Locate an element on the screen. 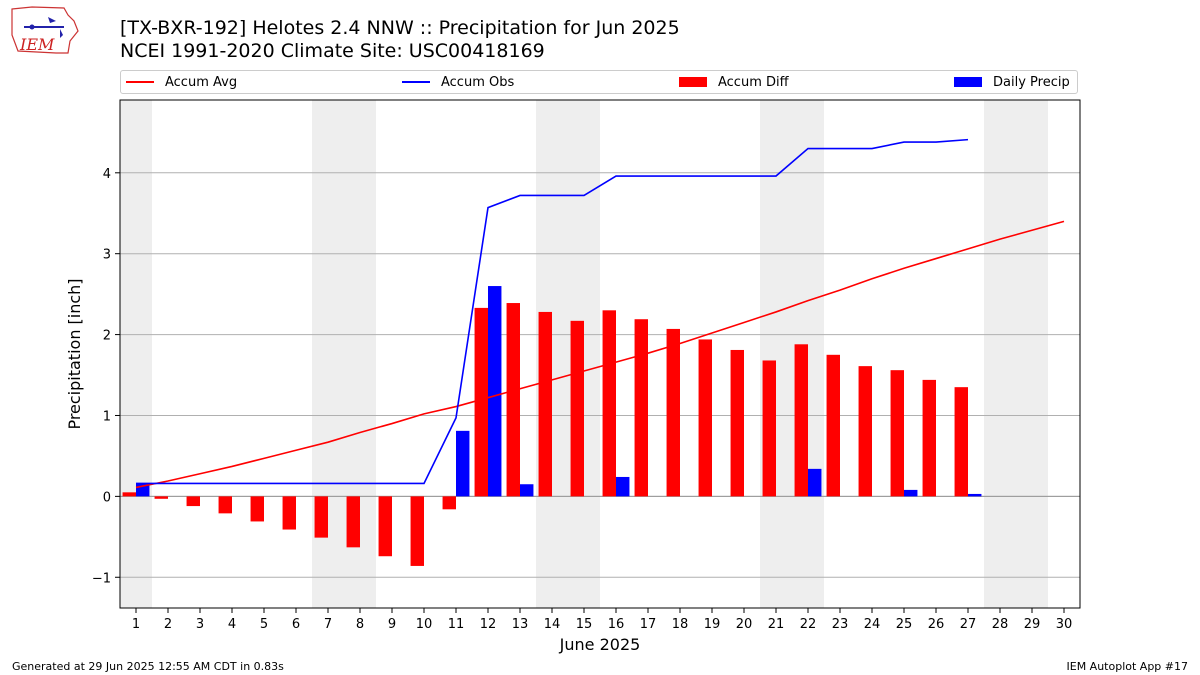 The height and width of the screenshot is (675, 1200). x-tick-label: 17 is located at coordinates (648, 624).